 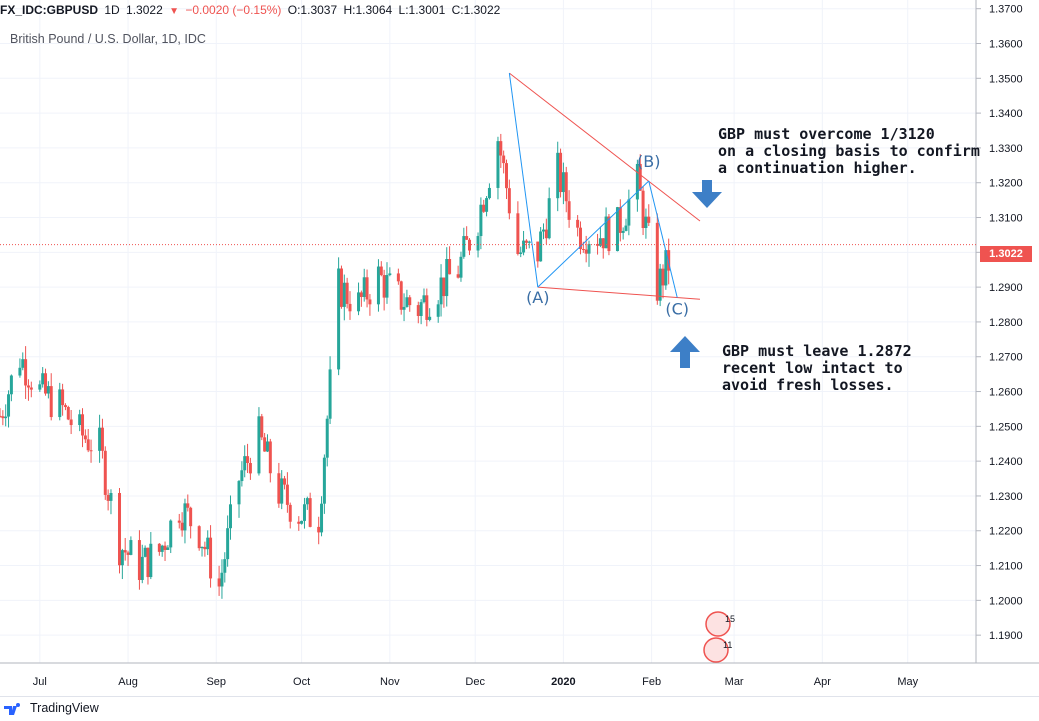 What do you see at coordinates (648, 161) in the screenshot?
I see `wave-label-b: (B)` at bounding box center [648, 161].